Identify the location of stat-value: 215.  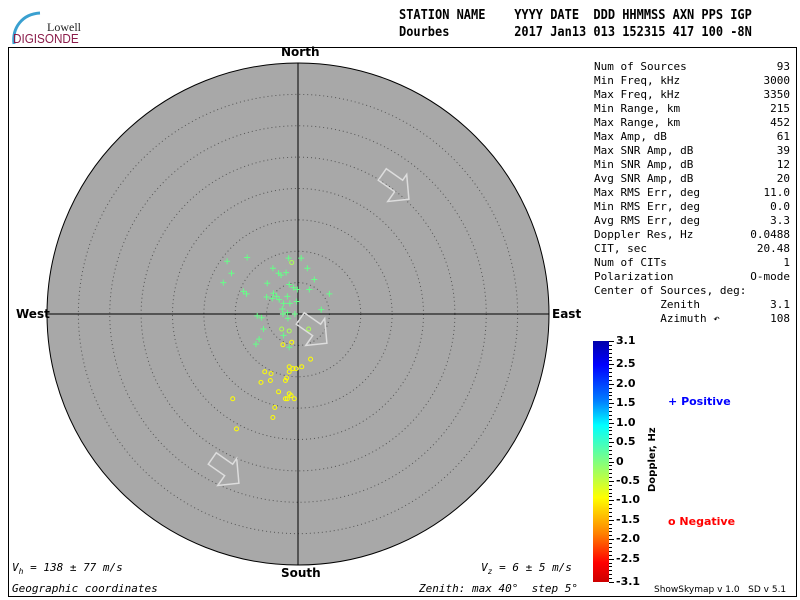
(780, 108).